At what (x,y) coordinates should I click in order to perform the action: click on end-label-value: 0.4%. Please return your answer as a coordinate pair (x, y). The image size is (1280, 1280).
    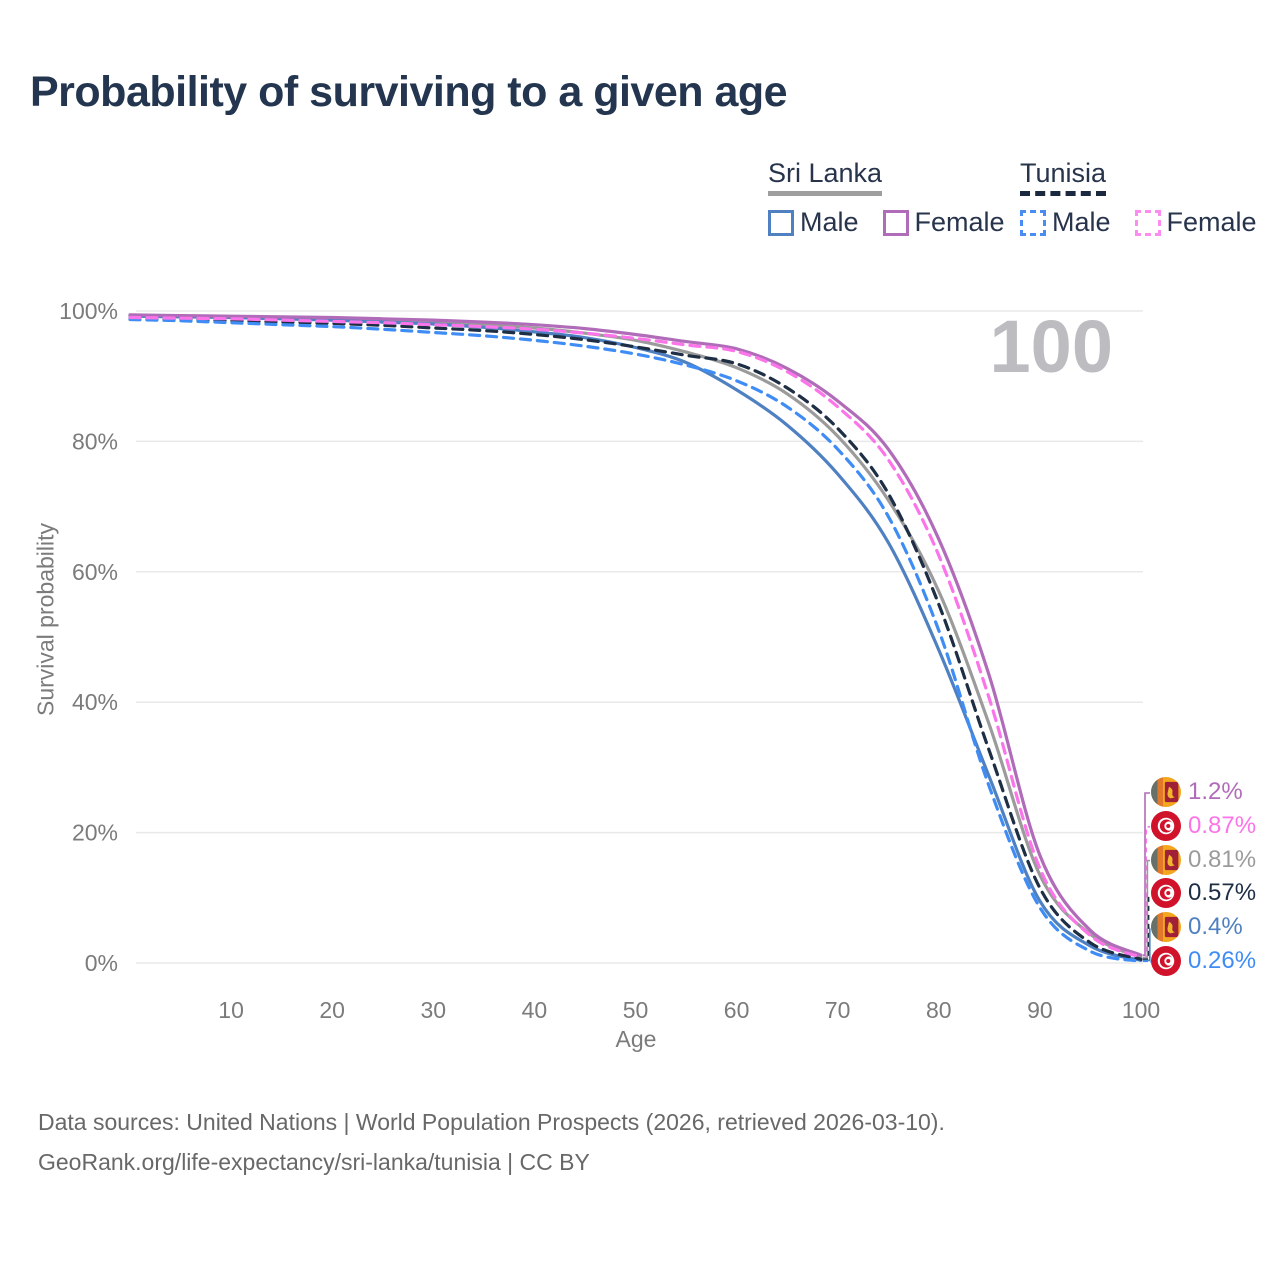
    Looking at the image, I should click on (1215, 927).